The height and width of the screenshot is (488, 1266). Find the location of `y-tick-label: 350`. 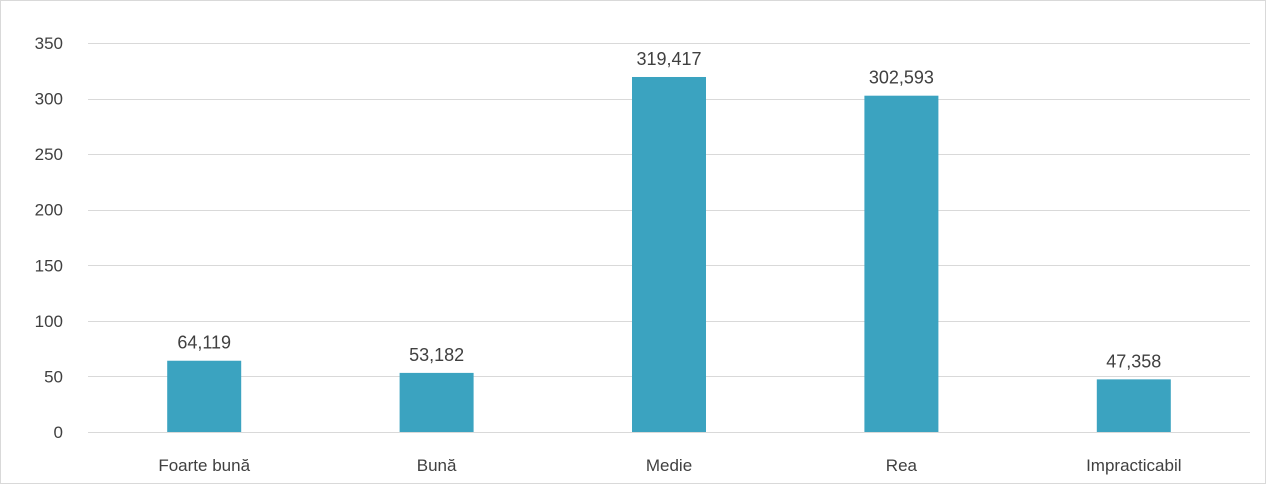

y-tick-label: 350 is located at coordinates (49, 43).